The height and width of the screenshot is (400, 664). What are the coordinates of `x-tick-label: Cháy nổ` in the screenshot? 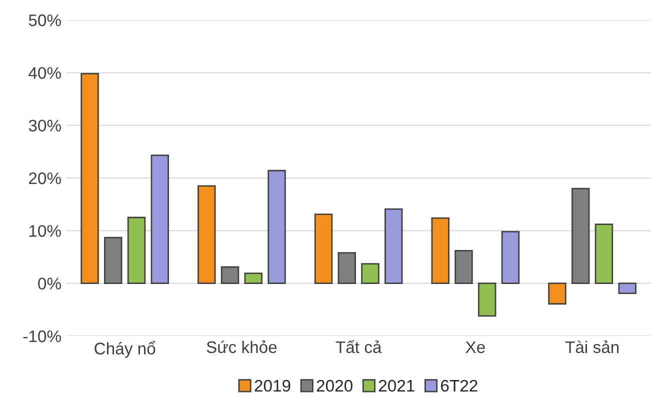 It's located at (125, 349).